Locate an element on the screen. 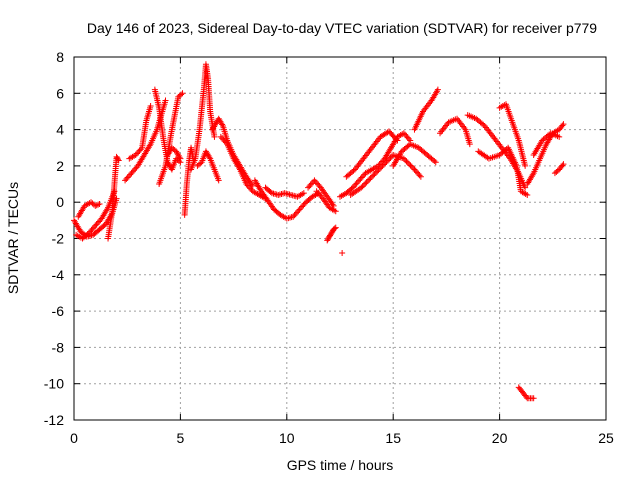 Image resolution: width=640 pixels, height=480 pixels. x-tick-label: 5 is located at coordinates (181, 438).